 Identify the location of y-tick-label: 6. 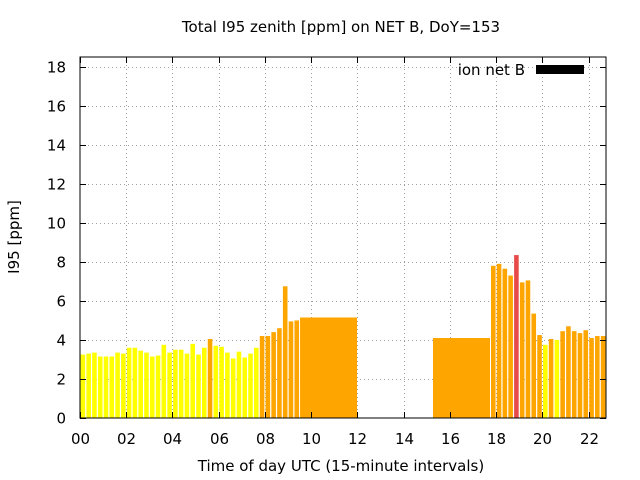
(61, 302).